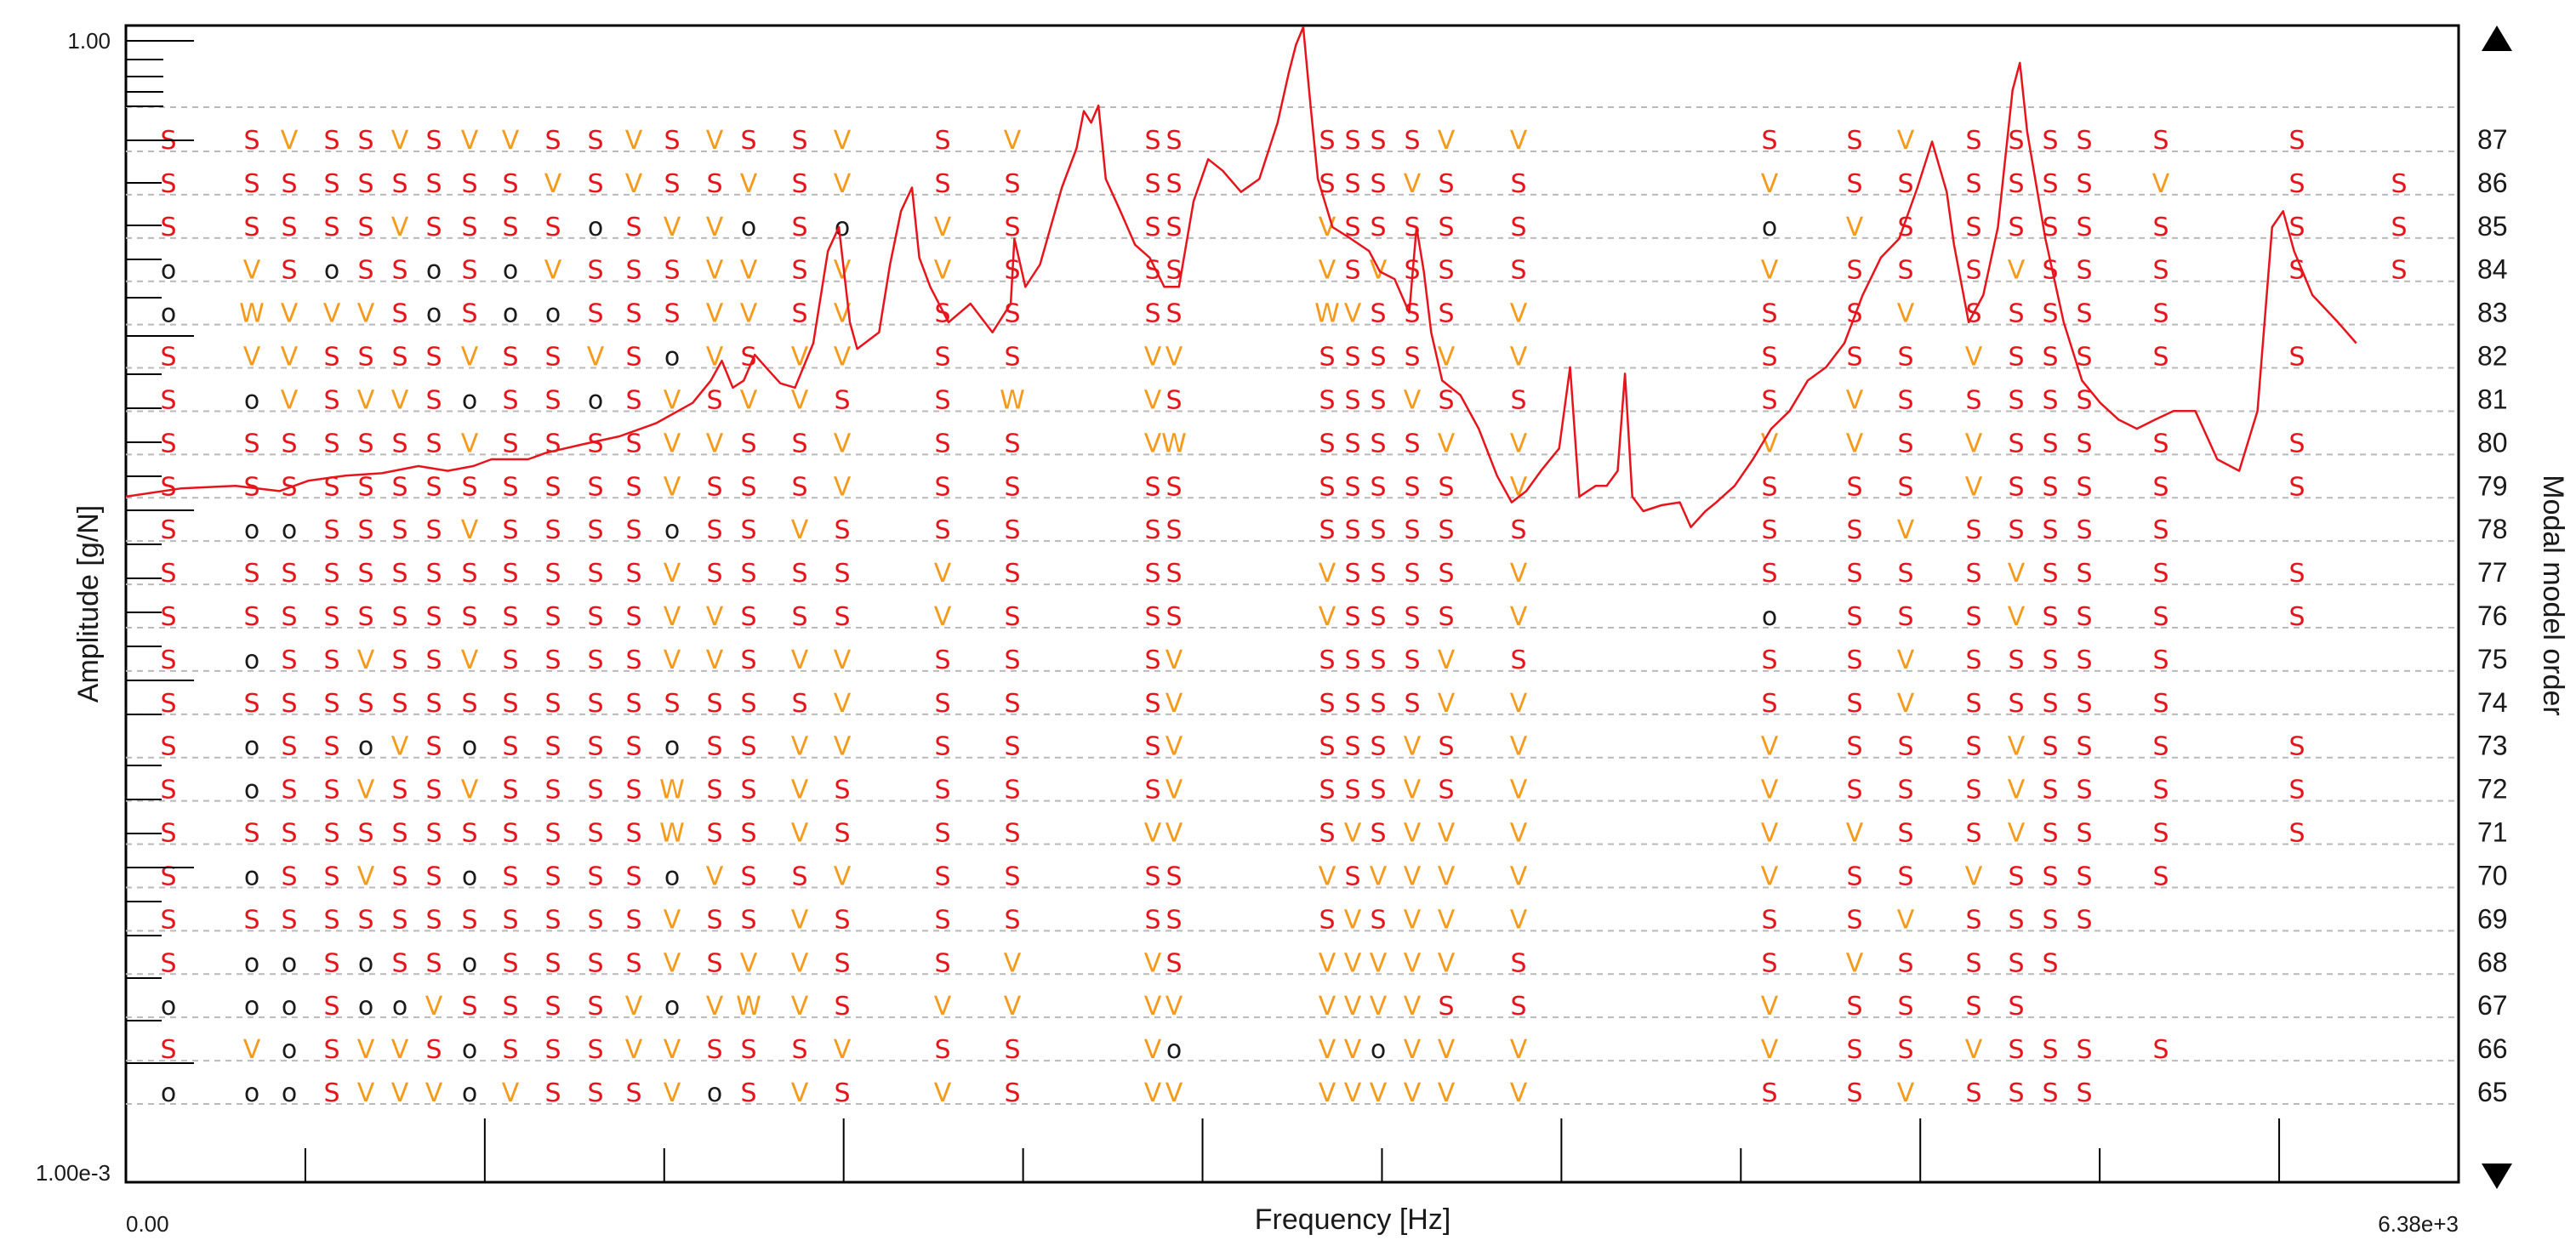  Describe the element at coordinates (1152, 227) in the screenshot. I see `stability-marker-85-19: S` at that location.